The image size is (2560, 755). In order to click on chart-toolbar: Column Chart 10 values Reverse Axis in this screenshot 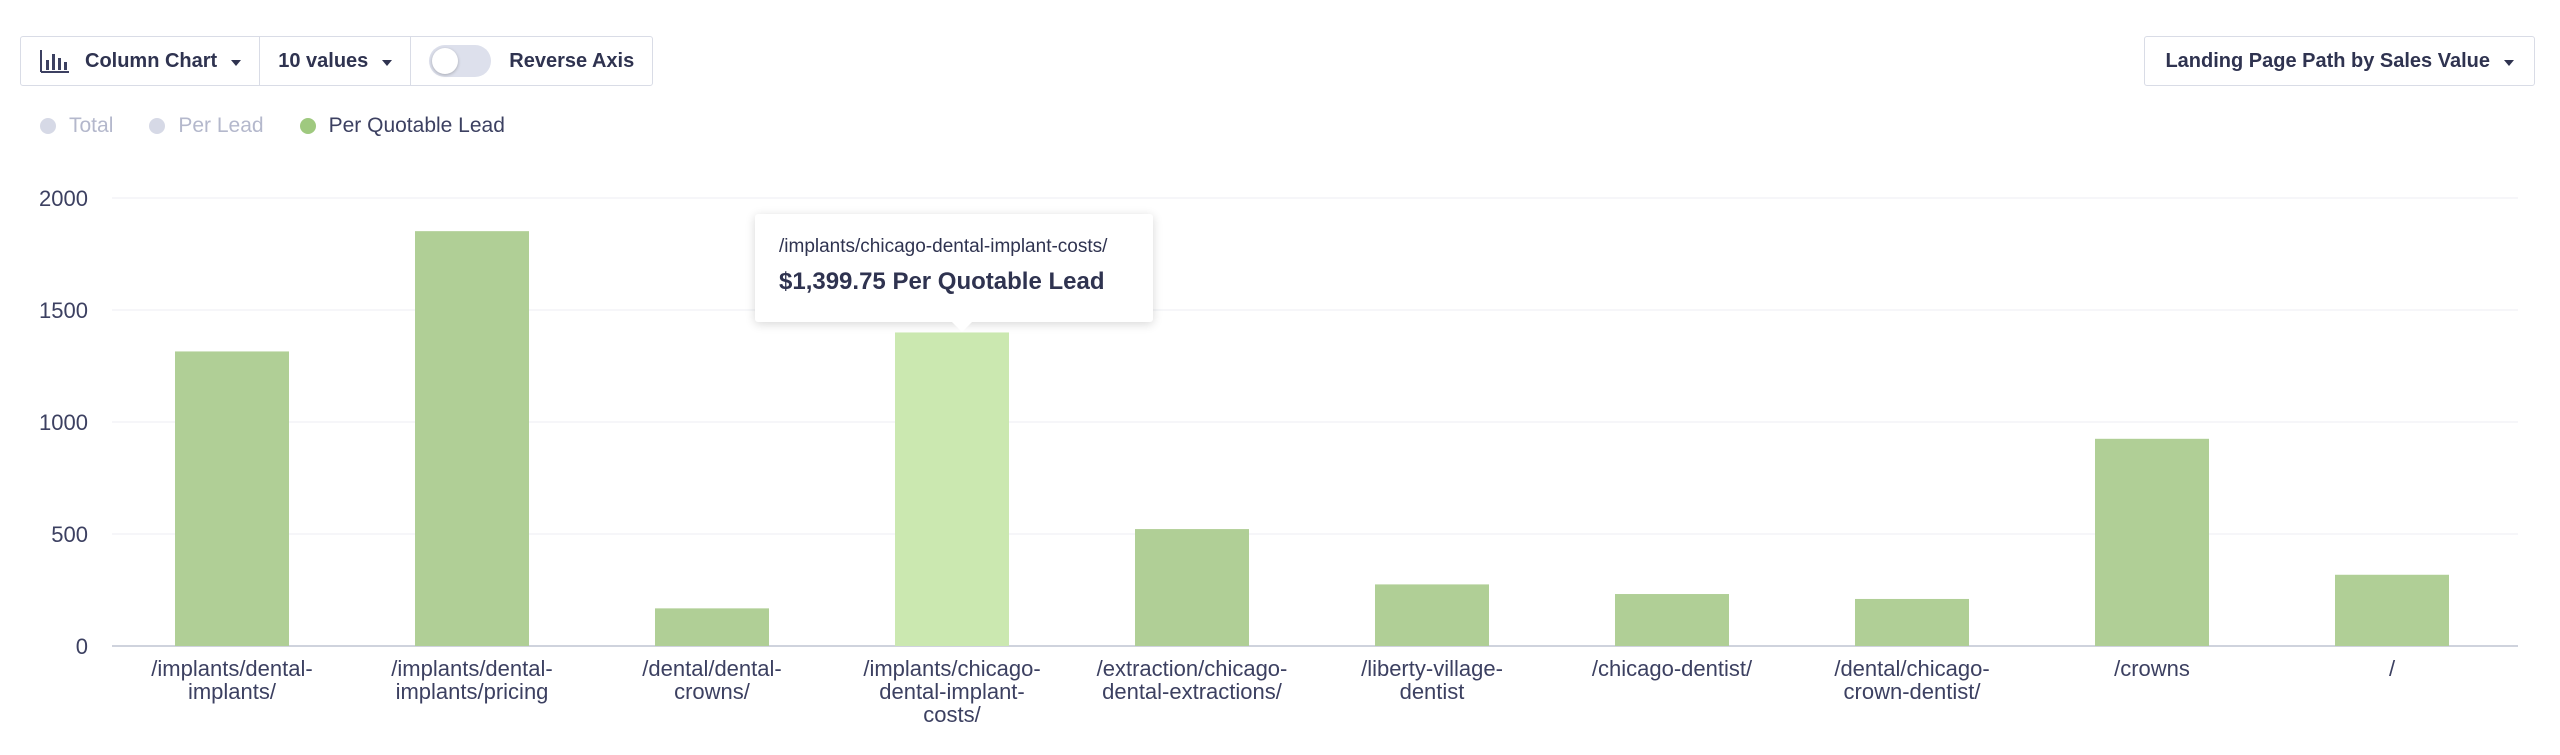, I will do `click(337, 61)`.